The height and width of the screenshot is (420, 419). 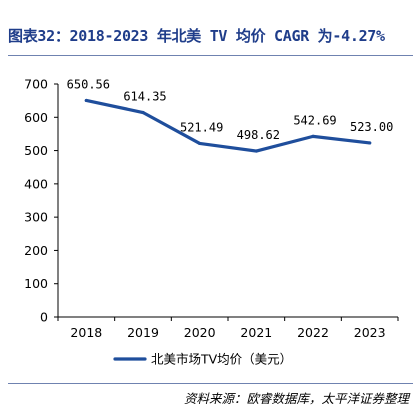 I want to click on y-tick-label: 500, so click(x=36, y=150).